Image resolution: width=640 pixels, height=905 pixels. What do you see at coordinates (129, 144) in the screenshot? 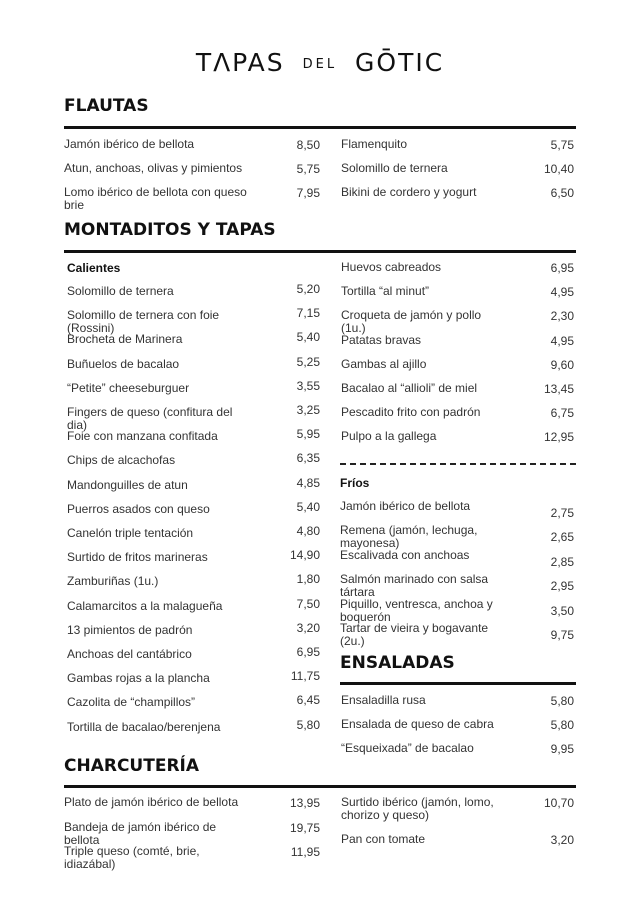
I see `menu-item-name: Jamón ibérico de bellota` at bounding box center [129, 144].